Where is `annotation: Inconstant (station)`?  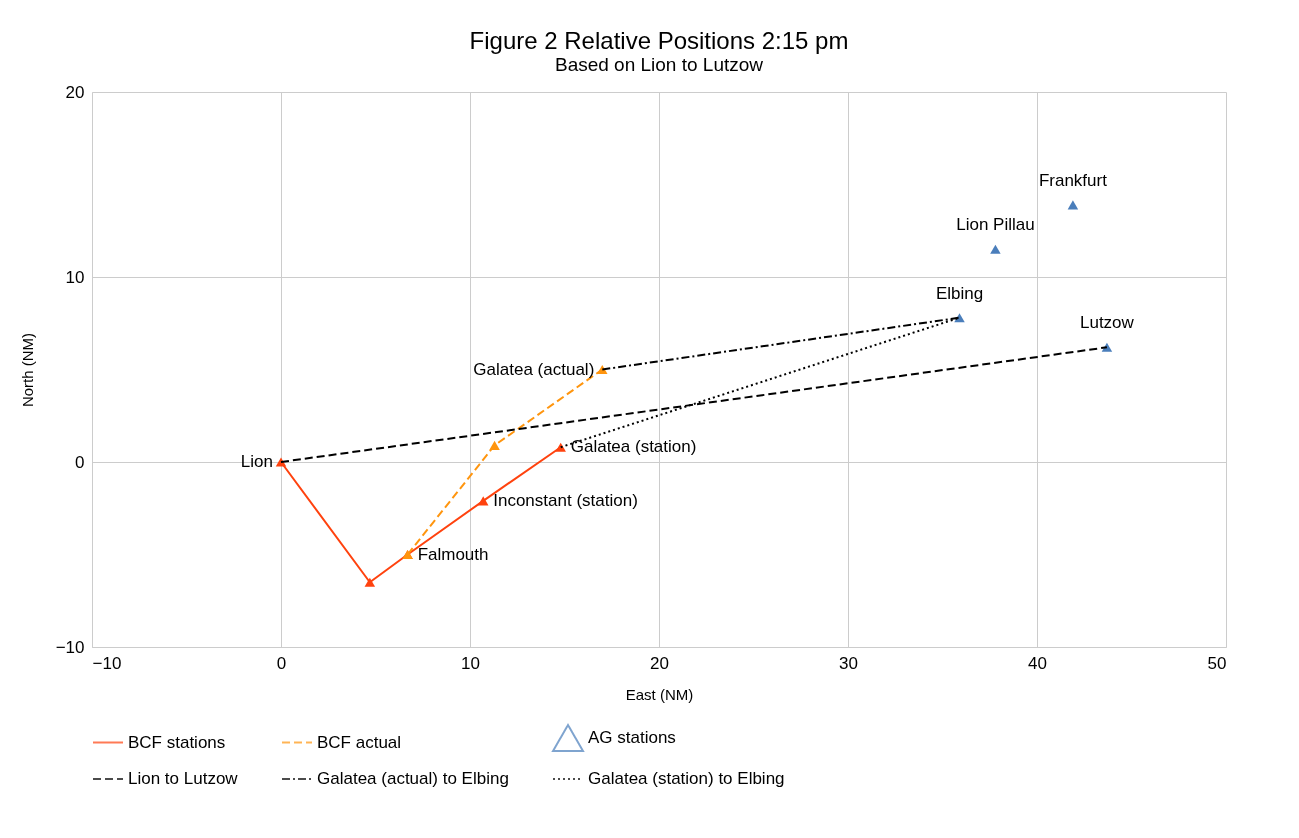 annotation: Inconstant (station) is located at coordinates (565, 500).